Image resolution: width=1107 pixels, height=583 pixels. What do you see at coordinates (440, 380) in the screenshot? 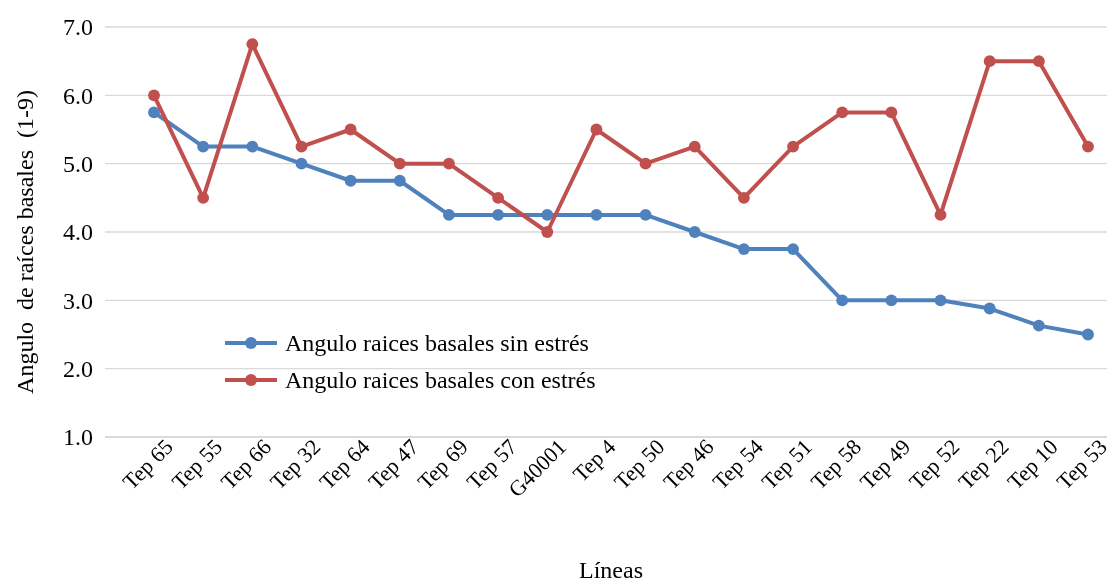
I see `legend-label: Angulo raices basales con estrés` at bounding box center [440, 380].